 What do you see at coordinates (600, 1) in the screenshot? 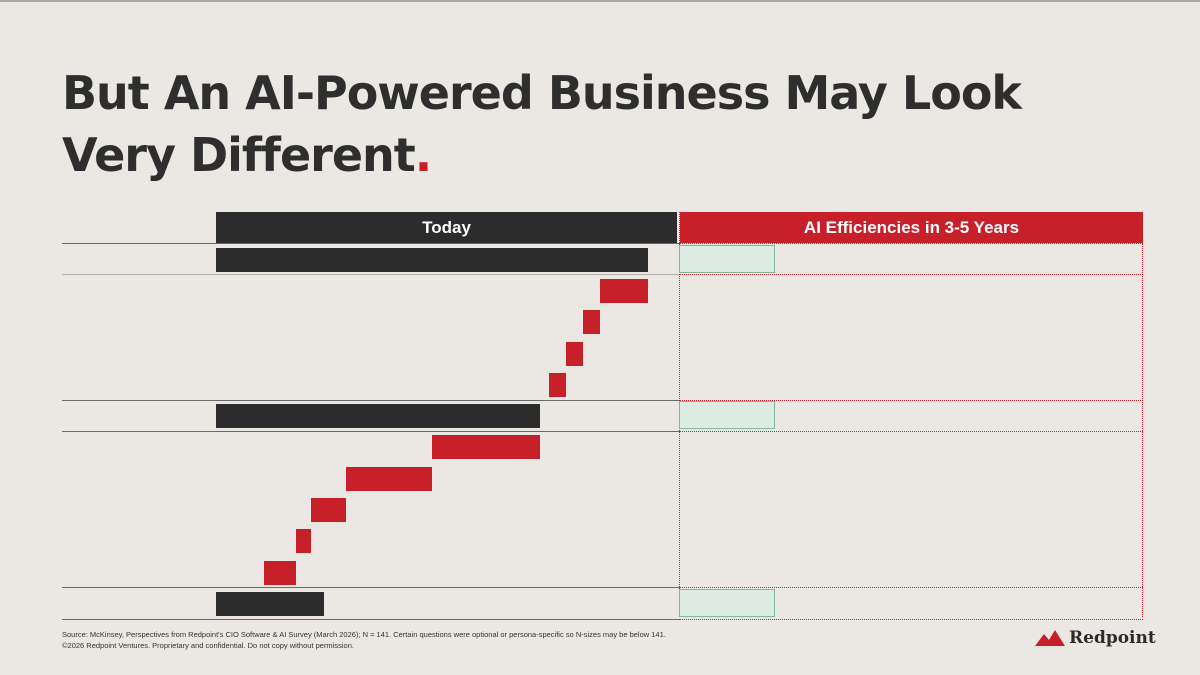
I see `top-rule` at bounding box center [600, 1].